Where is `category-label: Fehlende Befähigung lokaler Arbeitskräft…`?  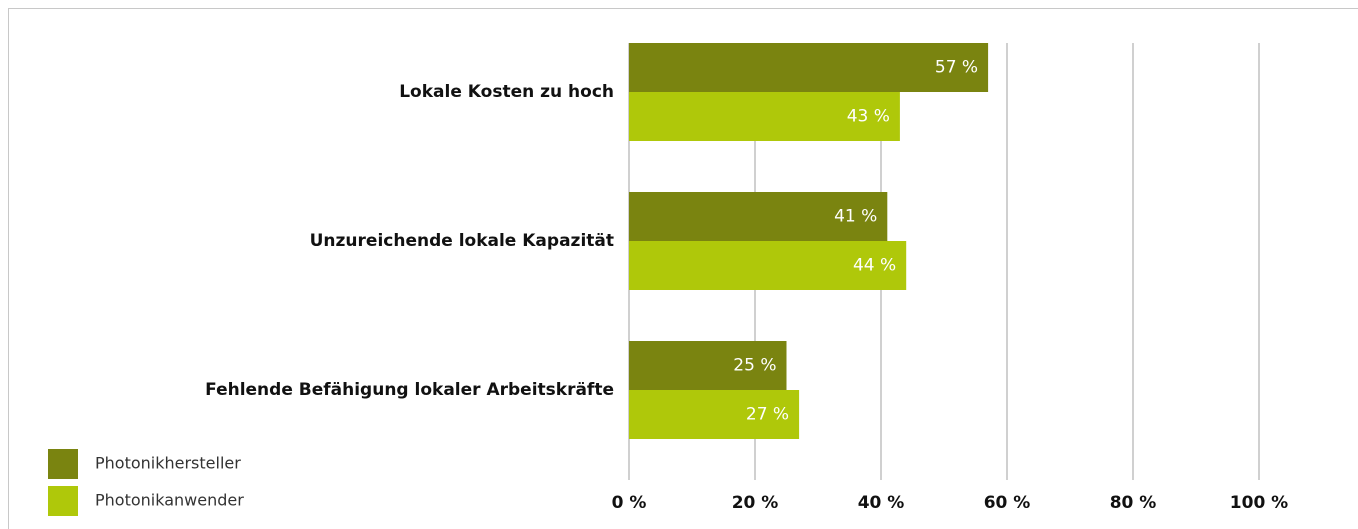
category-label: Fehlende Befähigung lokaler Arbeitskräft… is located at coordinates (409, 390).